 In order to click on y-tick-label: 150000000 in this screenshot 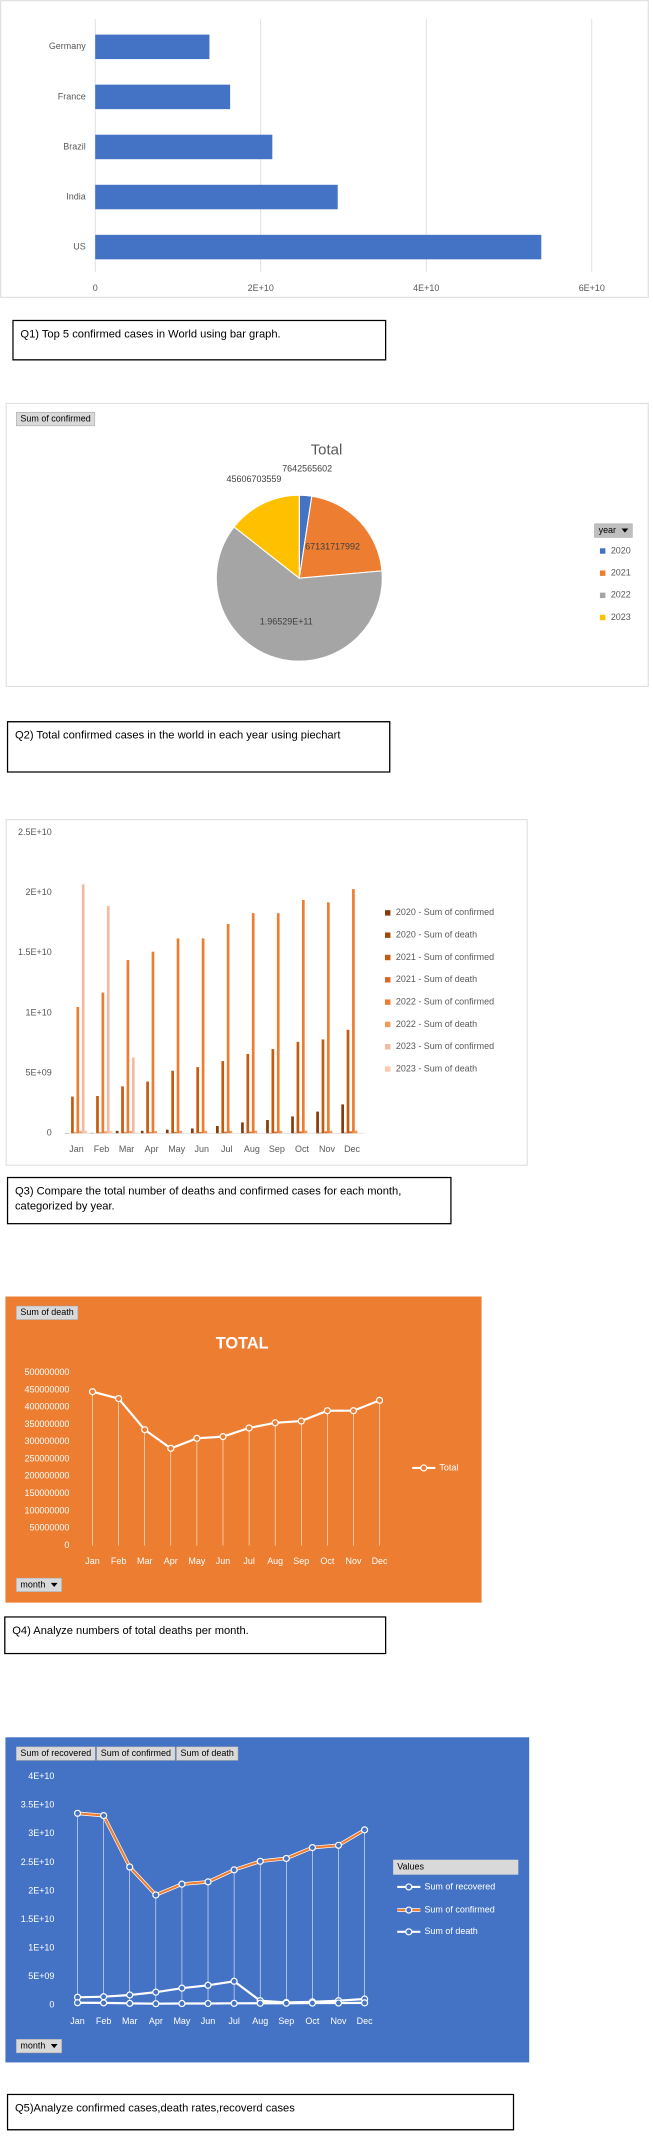, I will do `click(46, 1493)`.